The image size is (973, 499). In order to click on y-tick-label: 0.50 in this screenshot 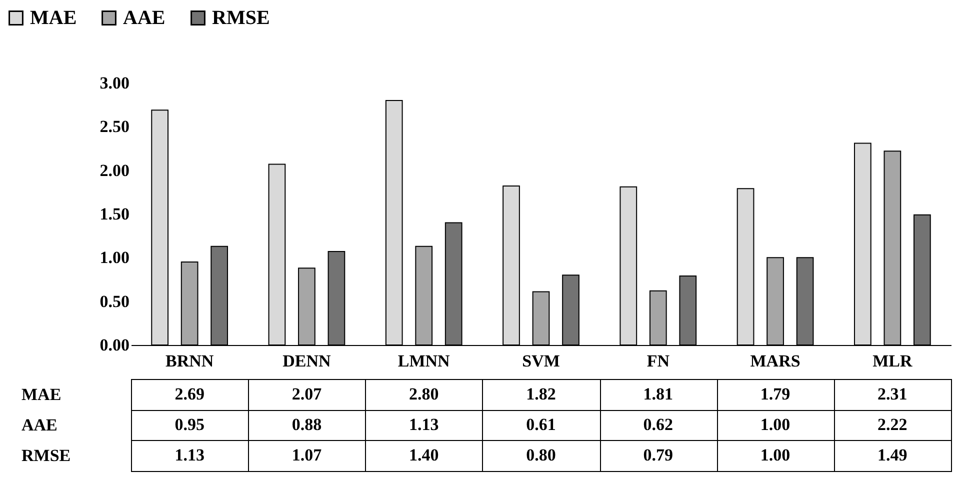, I will do `click(115, 301)`.